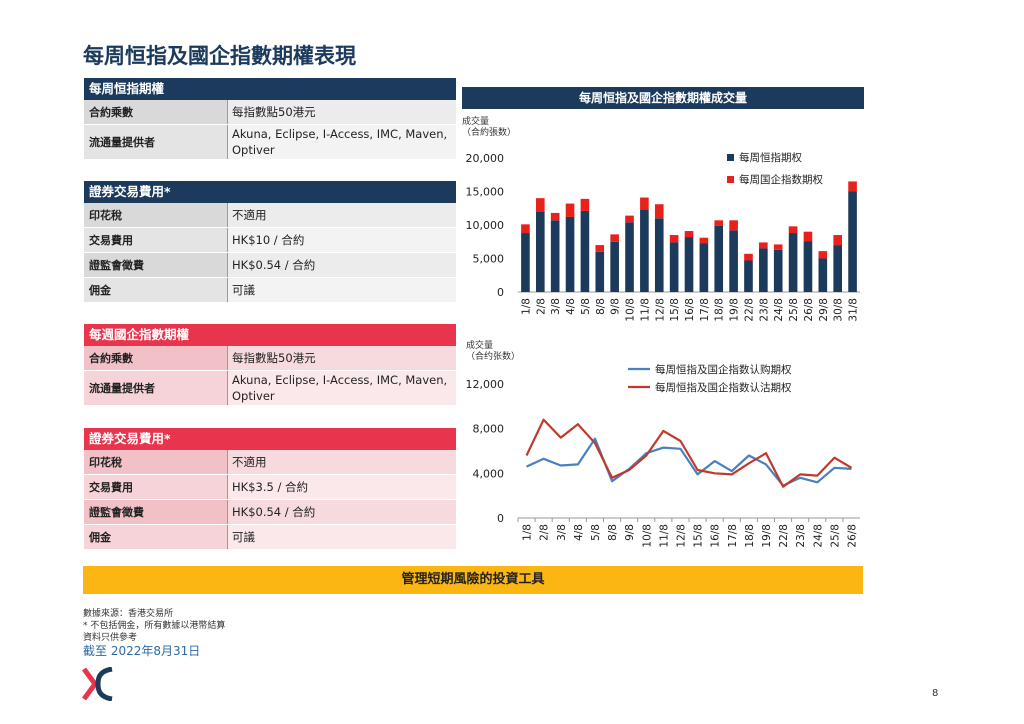  I want to click on row-label: 合約乘數, so click(155, 112).